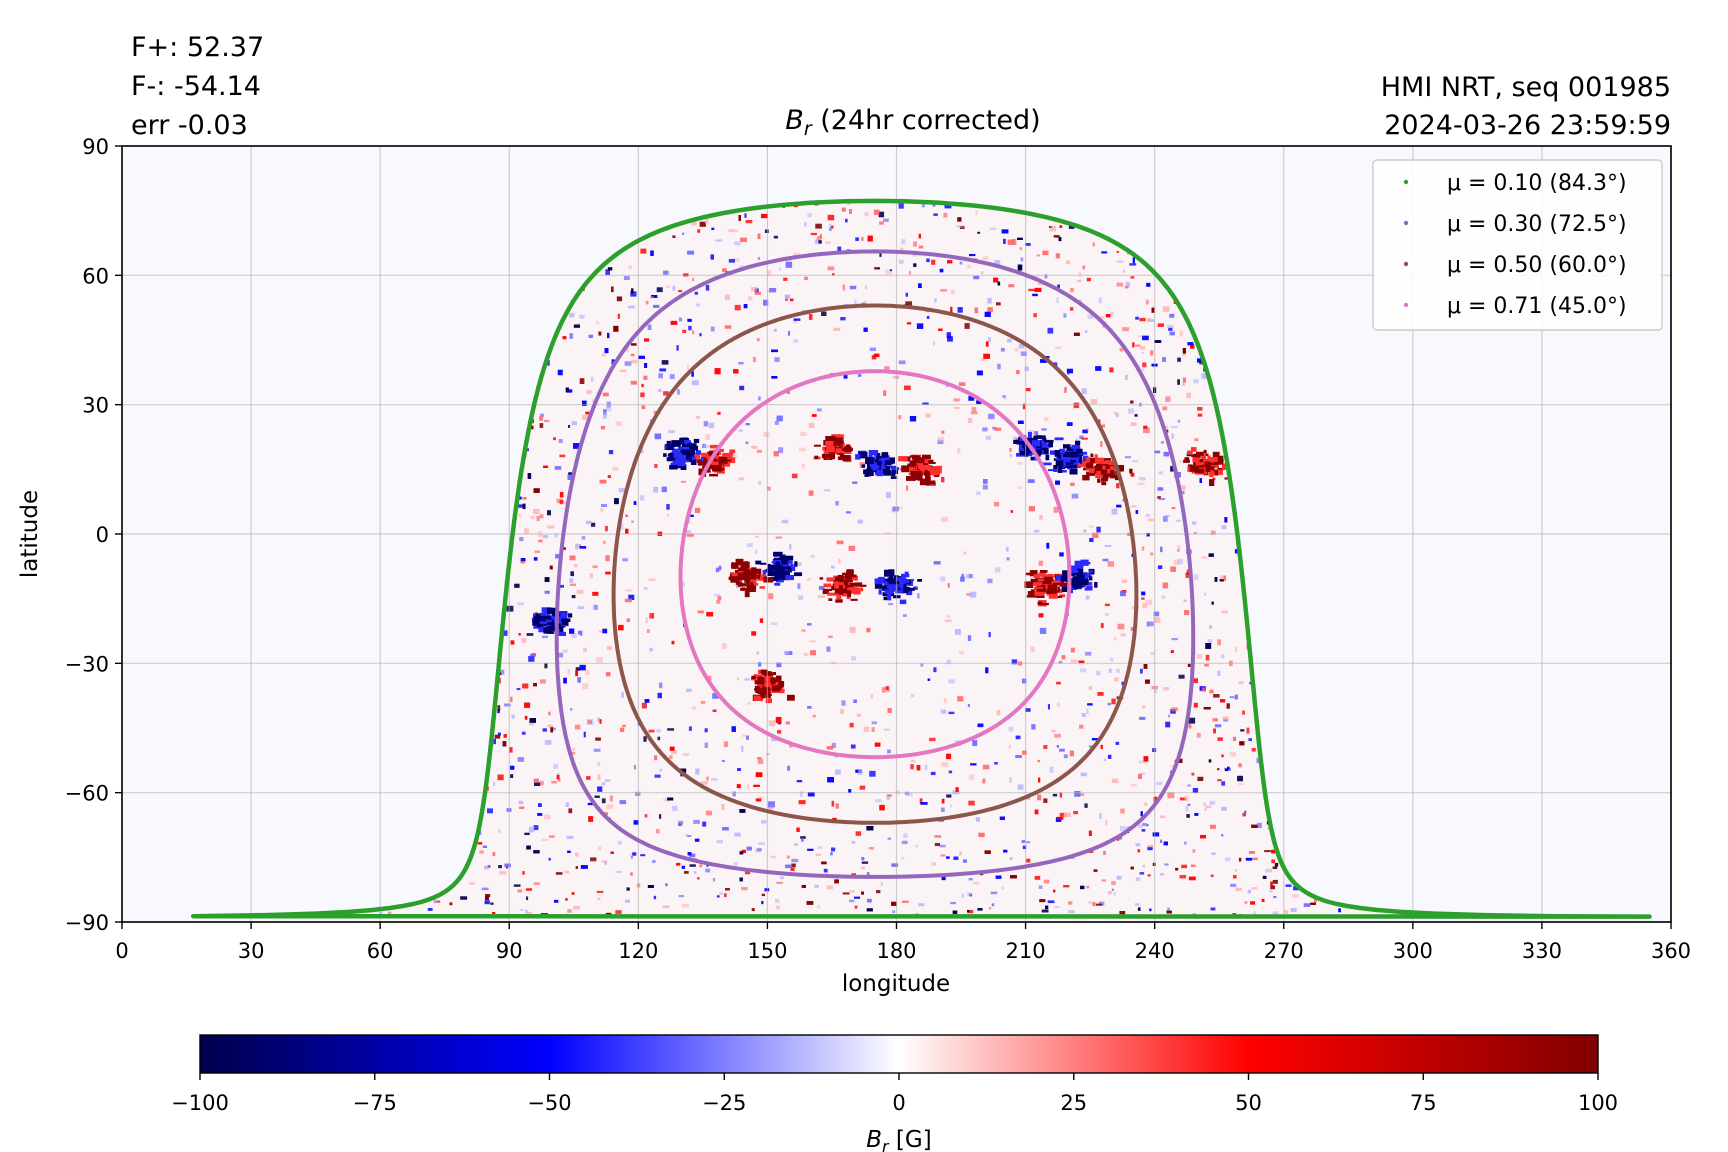 Image resolution: width=1728 pixels, height=1152 pixels. Describe the element at coordinates (1026, 951) in the screenshot. I see `x-tick-label: 210` at that location.